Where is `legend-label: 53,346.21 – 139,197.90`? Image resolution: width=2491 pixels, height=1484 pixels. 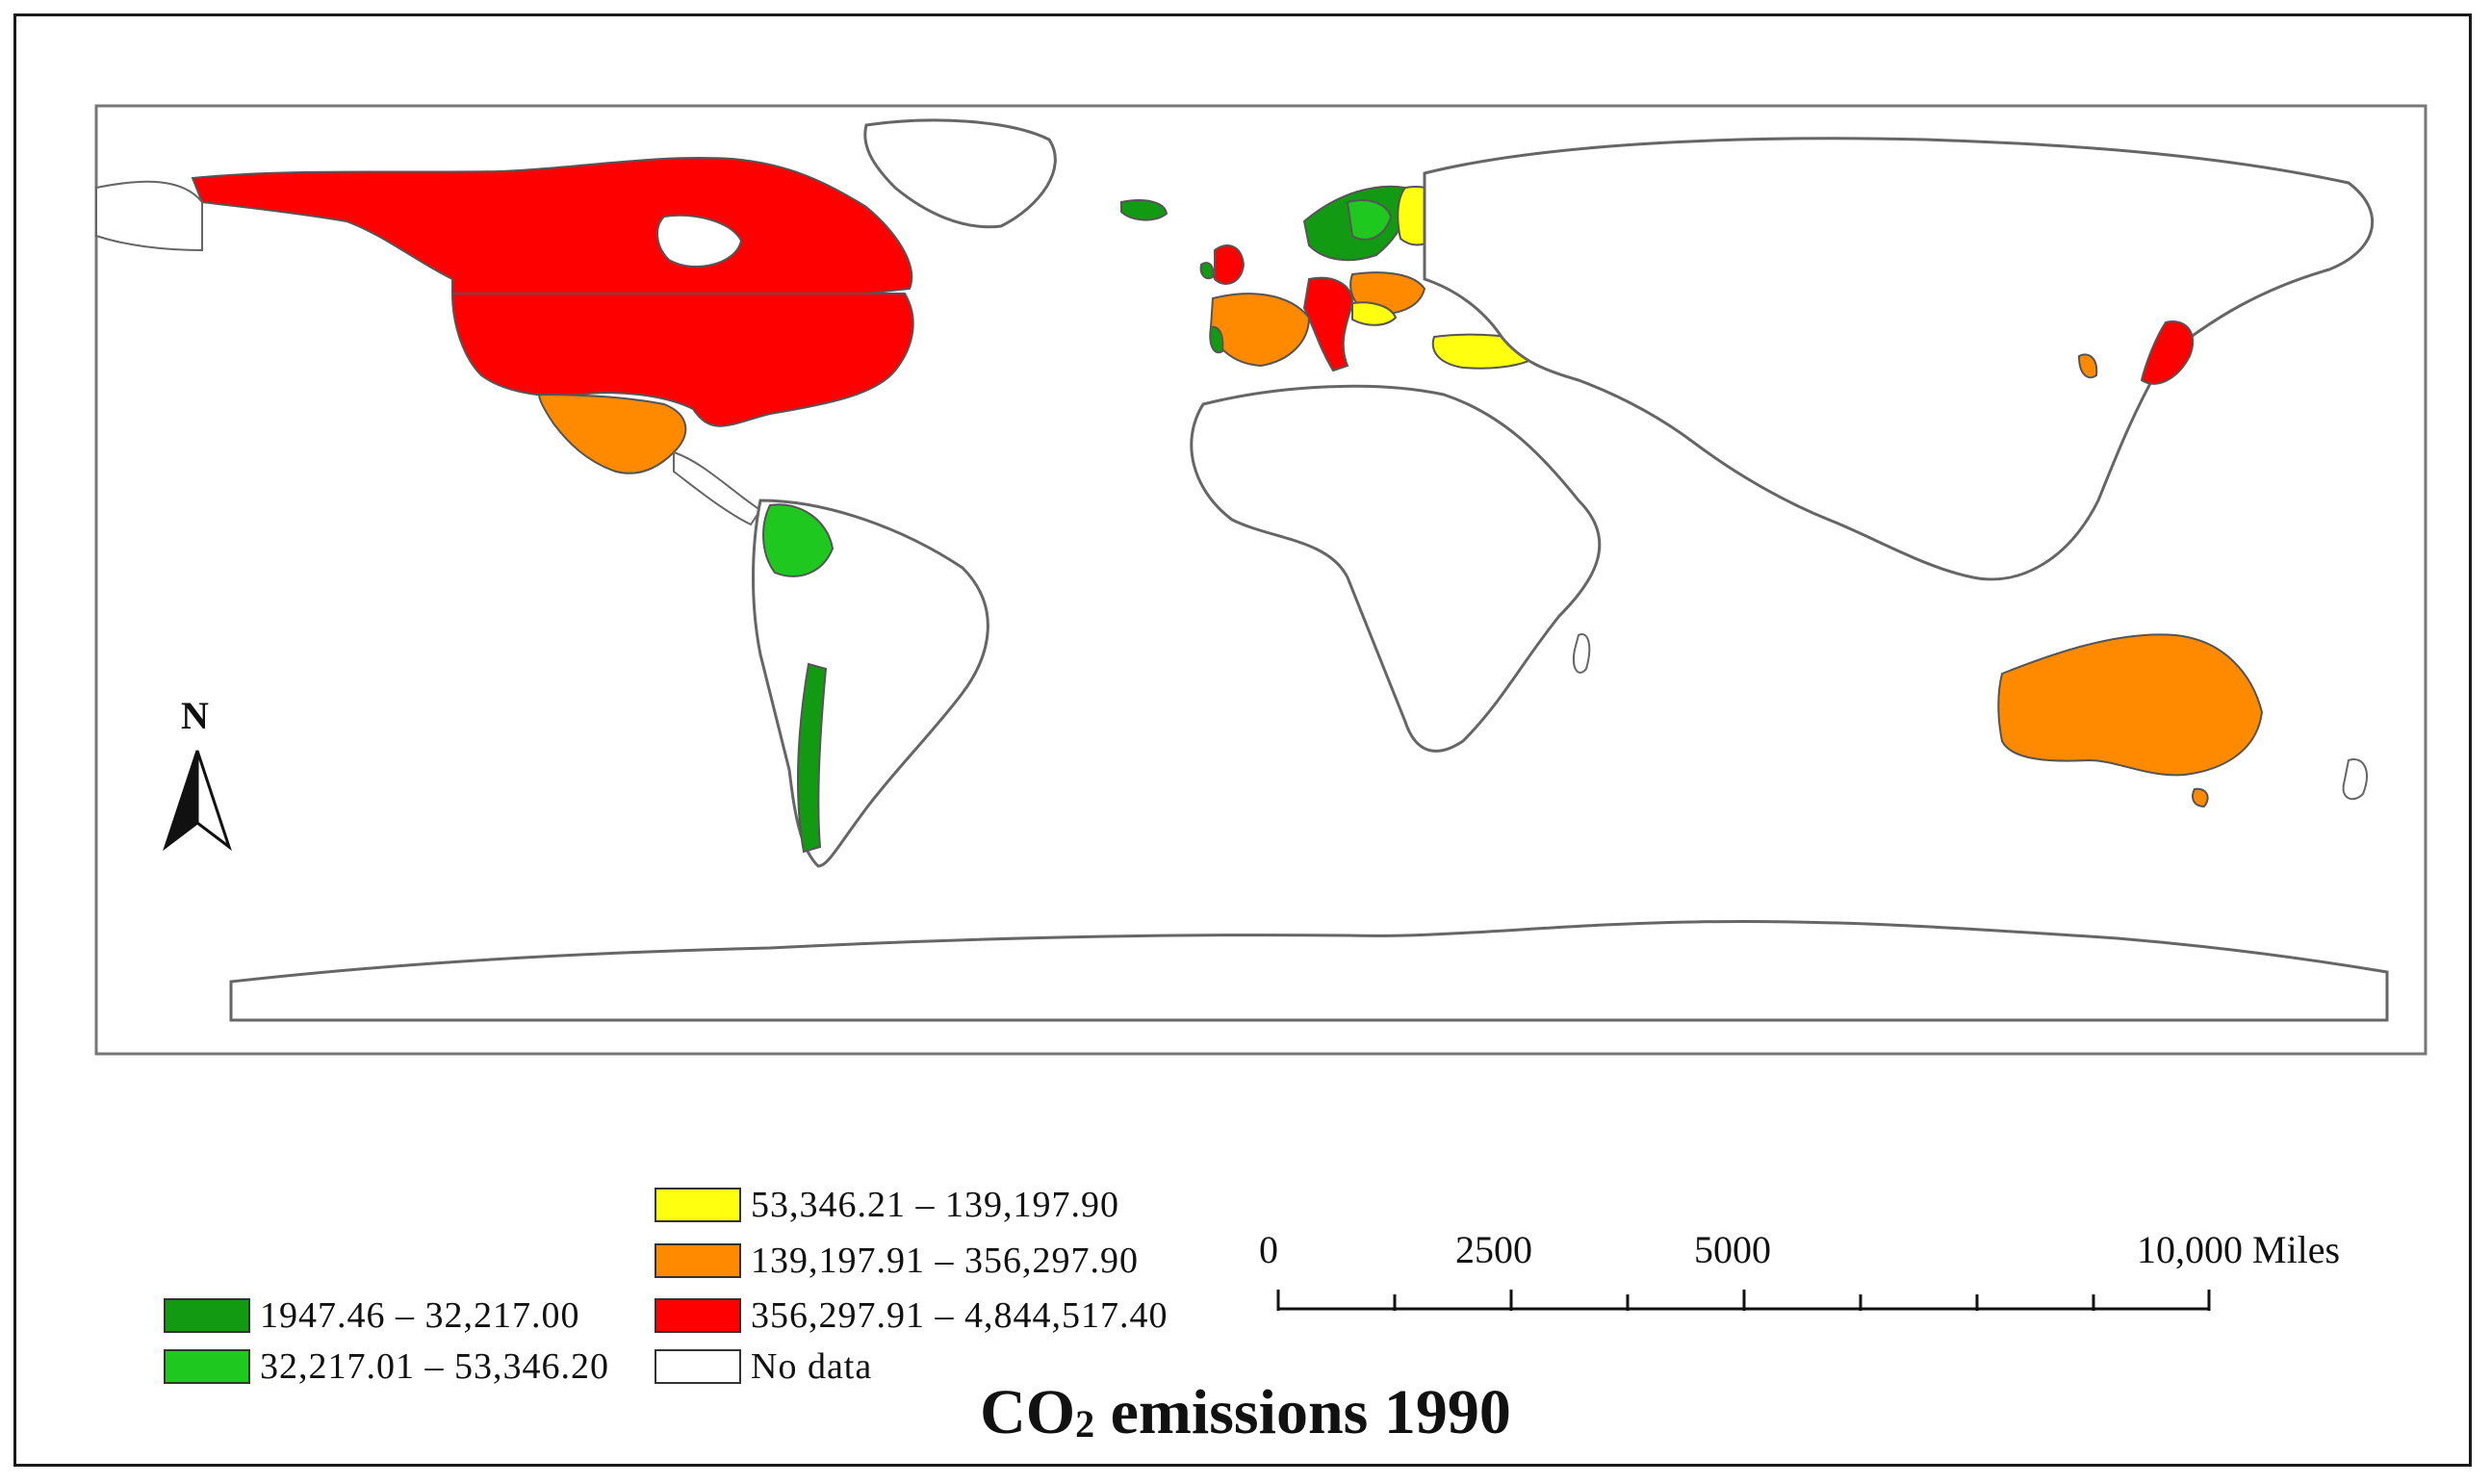
legend-label: 53,346.21 – 139,197.90 is located at coordinates (935, 1205).